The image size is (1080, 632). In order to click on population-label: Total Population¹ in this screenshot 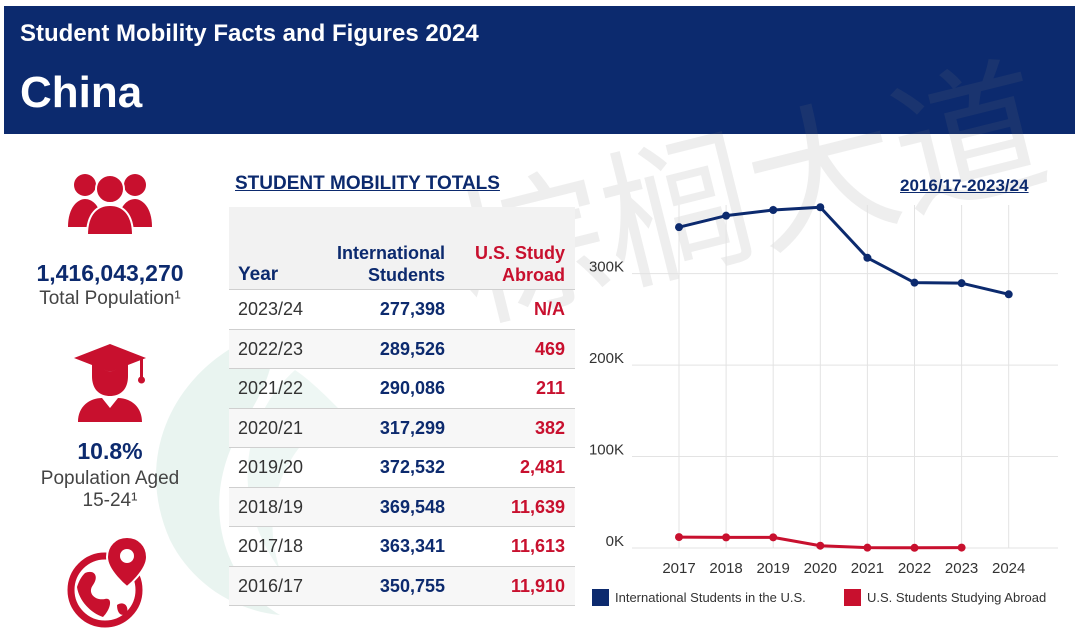, I will do `click(110, 298)`.